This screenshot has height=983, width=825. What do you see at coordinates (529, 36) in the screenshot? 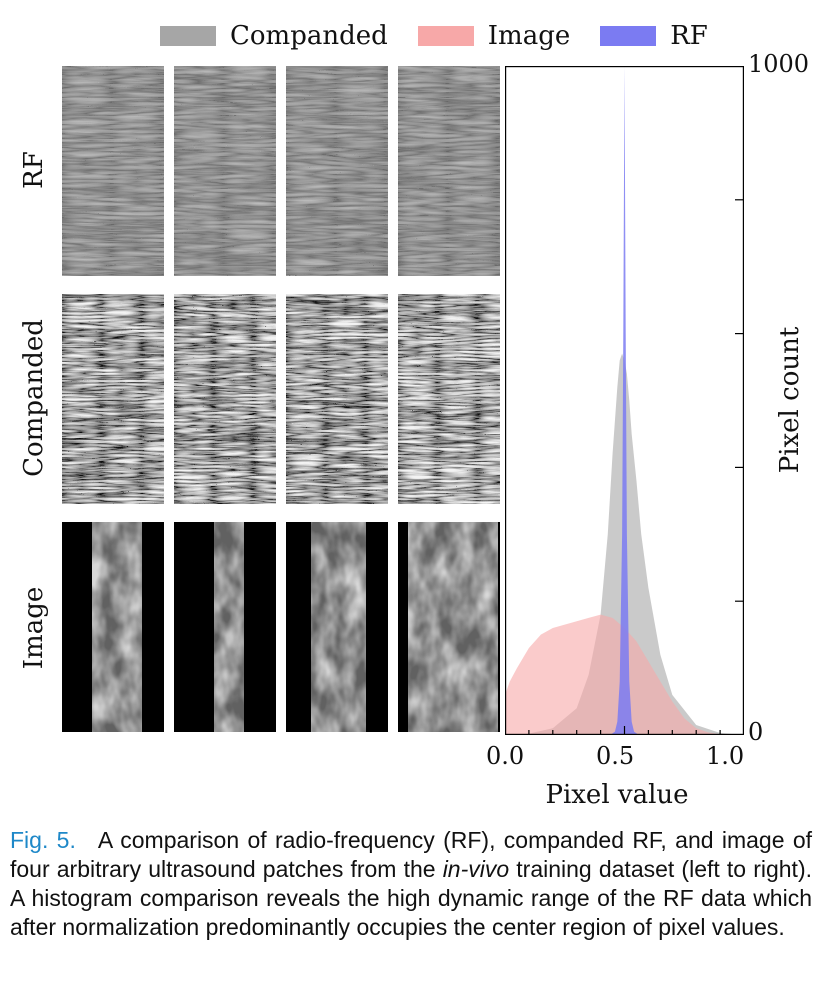
I see `legend-label-image: Image` at bounding box center [529, 36].